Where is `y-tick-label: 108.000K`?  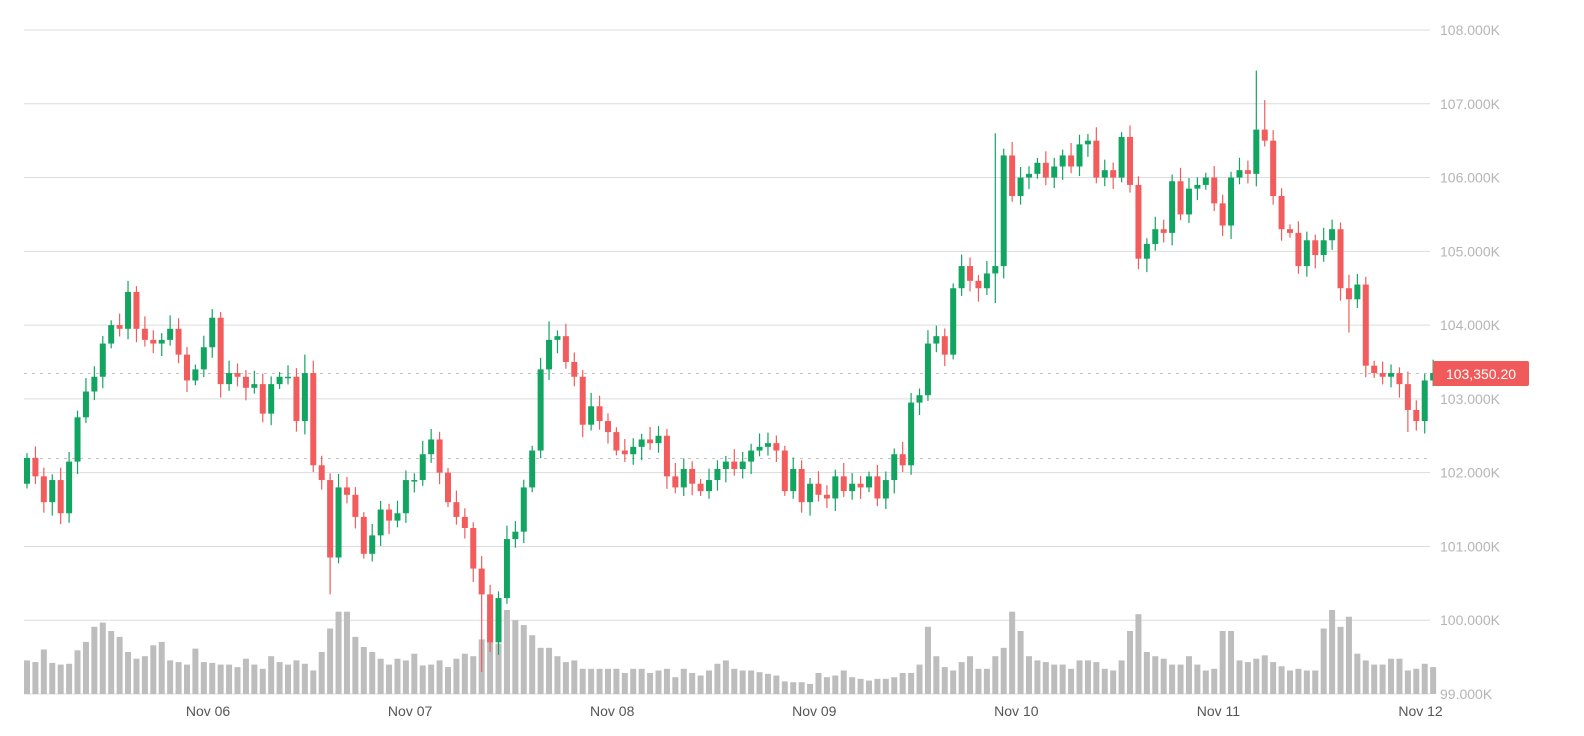
y-tick-label: 108.000K is located at coordinates (1470, 30).